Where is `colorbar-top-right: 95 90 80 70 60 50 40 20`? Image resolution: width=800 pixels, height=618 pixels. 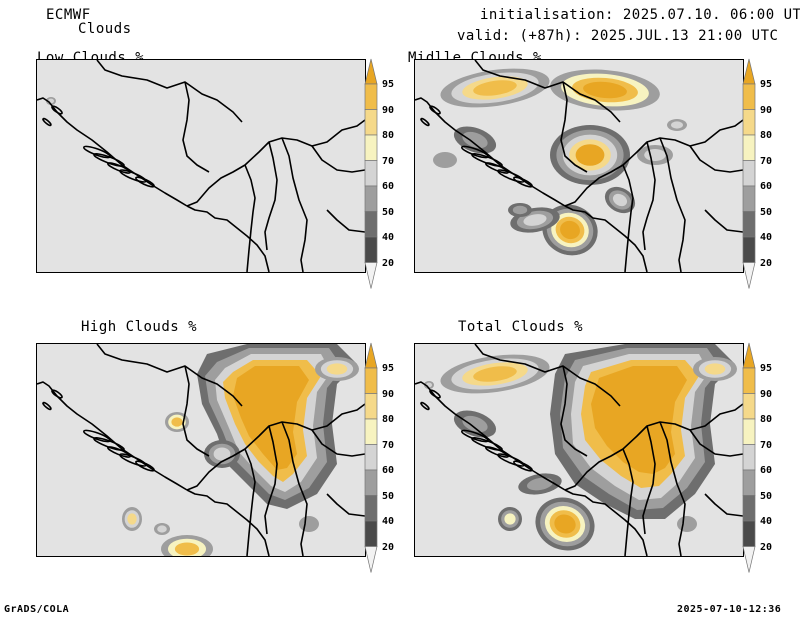 colorbar-top-right: 95 90 80 70 60 50 40 20 is located at coordinates (762, 176).